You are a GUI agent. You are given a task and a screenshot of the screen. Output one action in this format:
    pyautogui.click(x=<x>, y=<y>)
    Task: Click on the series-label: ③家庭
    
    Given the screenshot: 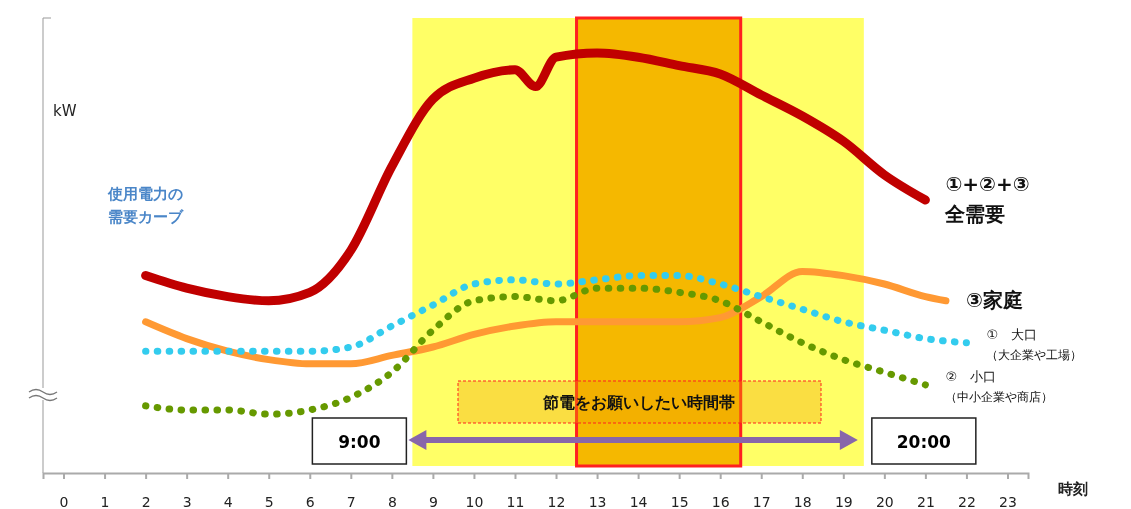 What is the action you would take?
    pyautogui.click(x=994, y=299)
    